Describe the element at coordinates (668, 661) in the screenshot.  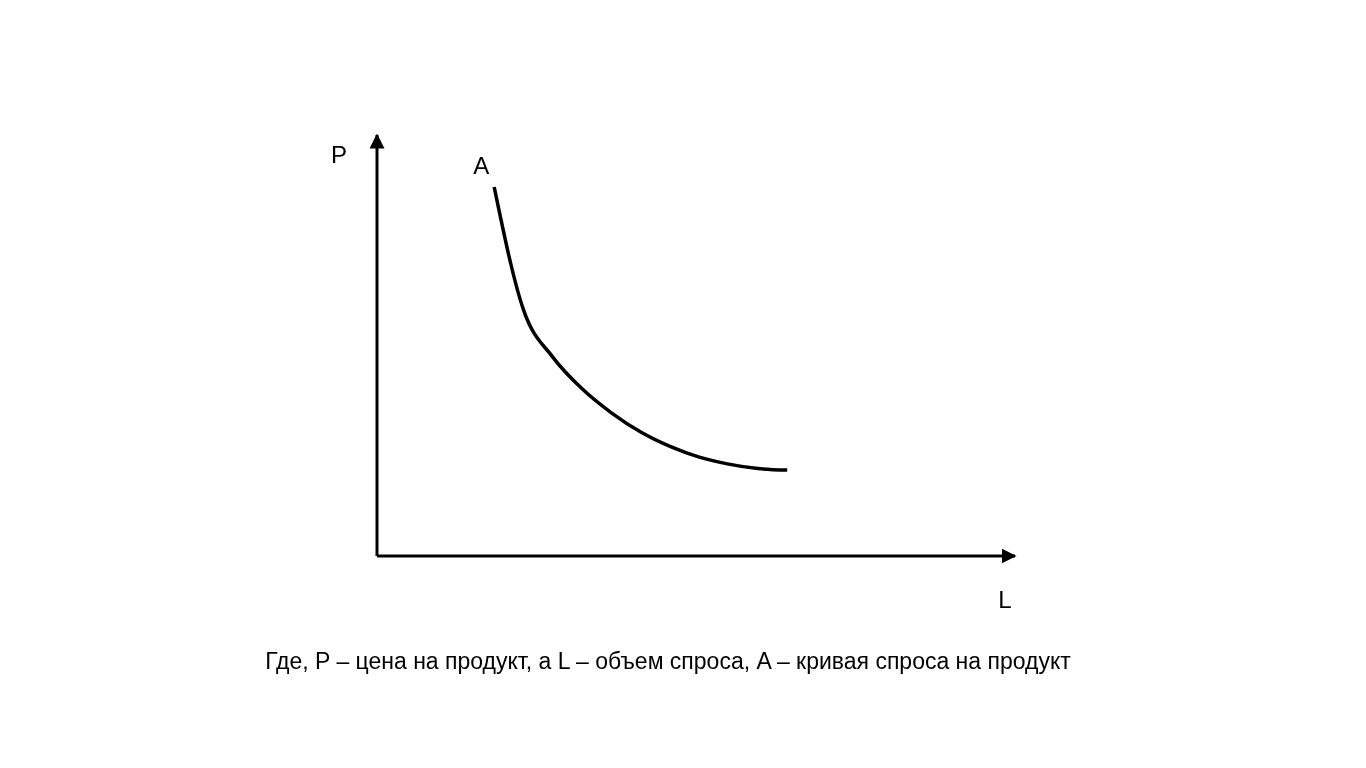
I see `text: Где, P – цена на продукт, а L – объем спроса, A – кривая спроса на продукт` at that location.